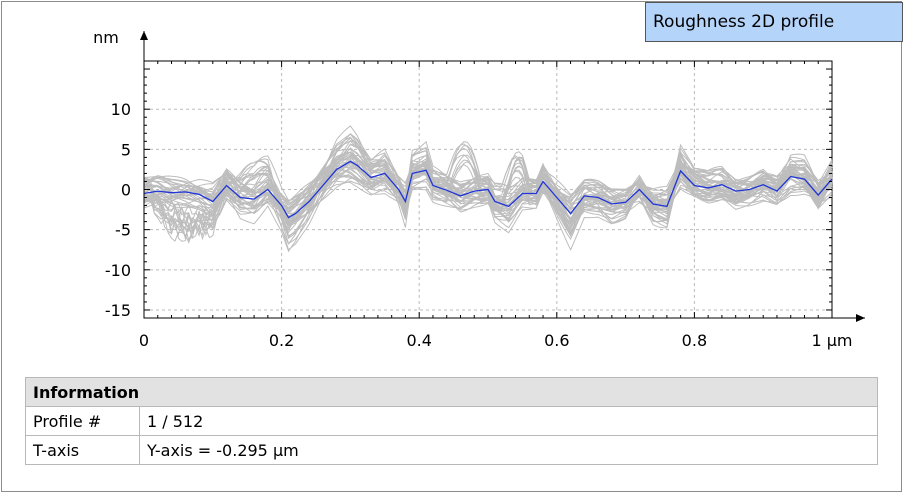 Image resolution: width=905 pixels, height=495 pixels. What do you see at coordinates (144, 35) in the screenshot?
I see `y-axis-arrow` at bounding box center [144, 35].